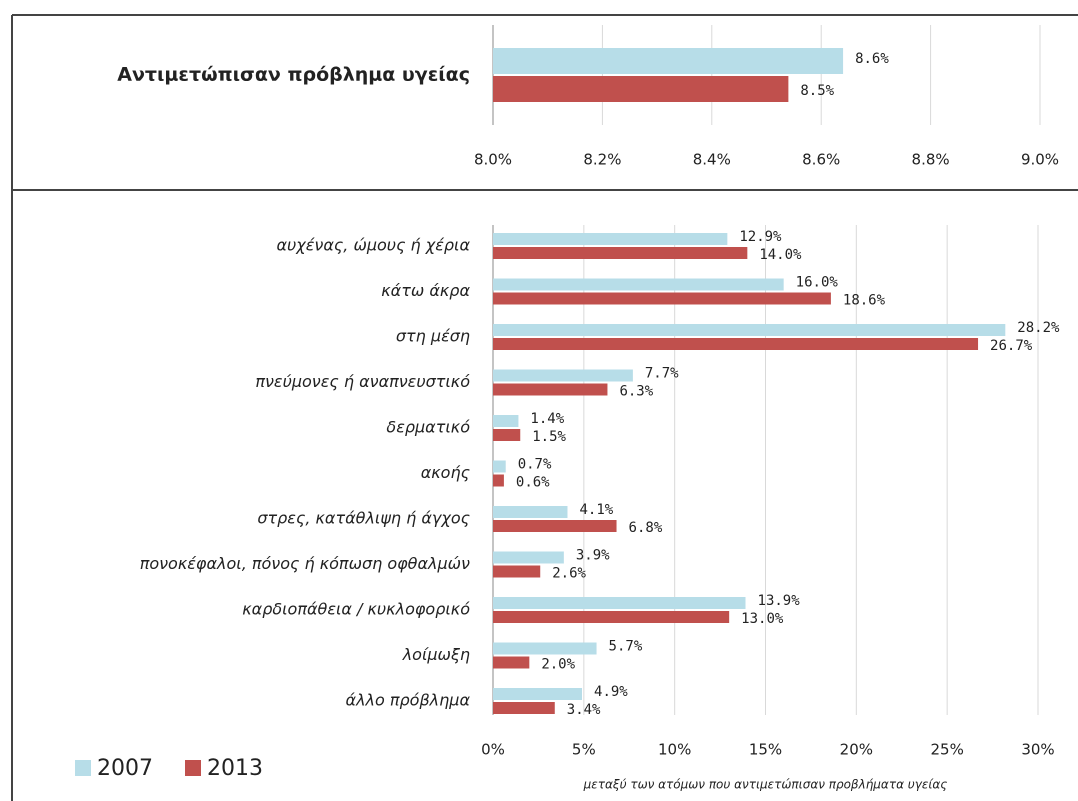 The width and height of the screenshot is (1078, 801). Describe the element at coordinates (611, 692) in the screenshot. I see `data-label: 4.9%` at that location.